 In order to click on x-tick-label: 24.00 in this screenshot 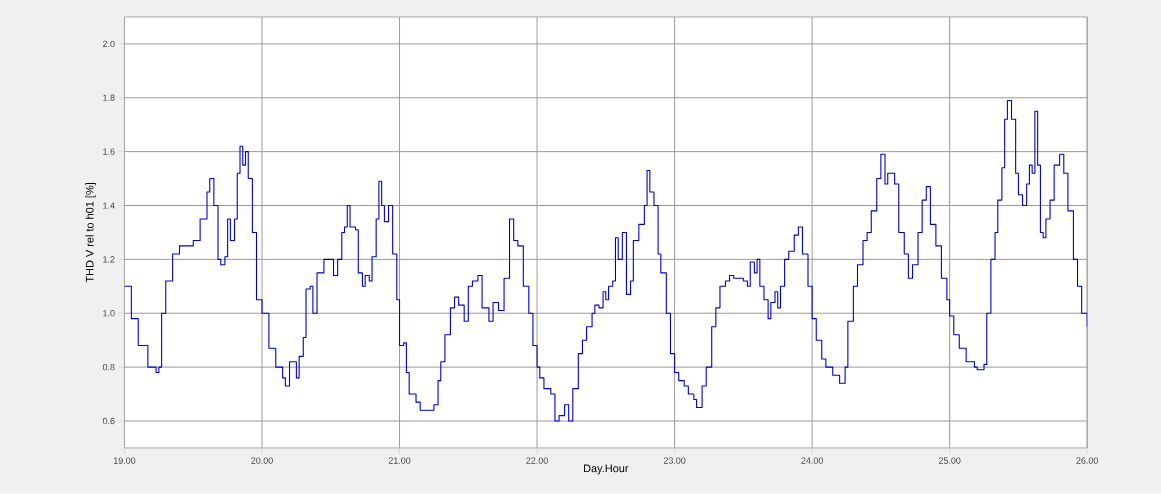, I will do `click(812, 460)`.